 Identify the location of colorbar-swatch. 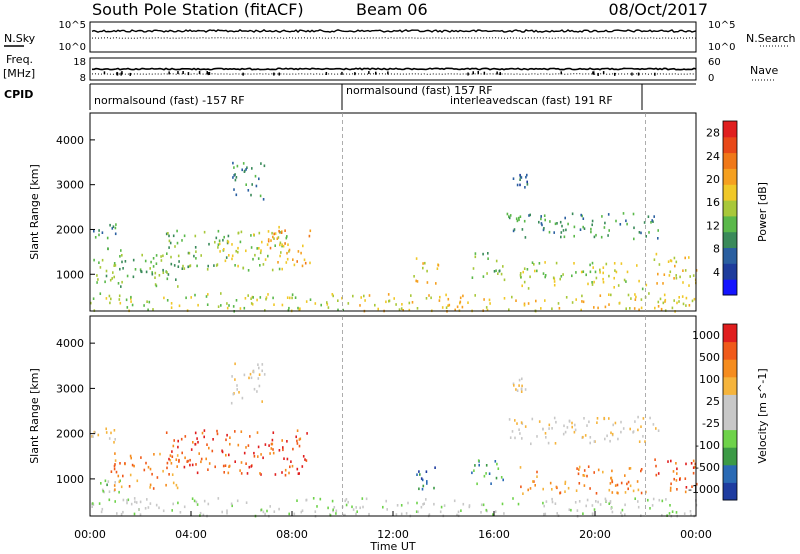
(730, 456).